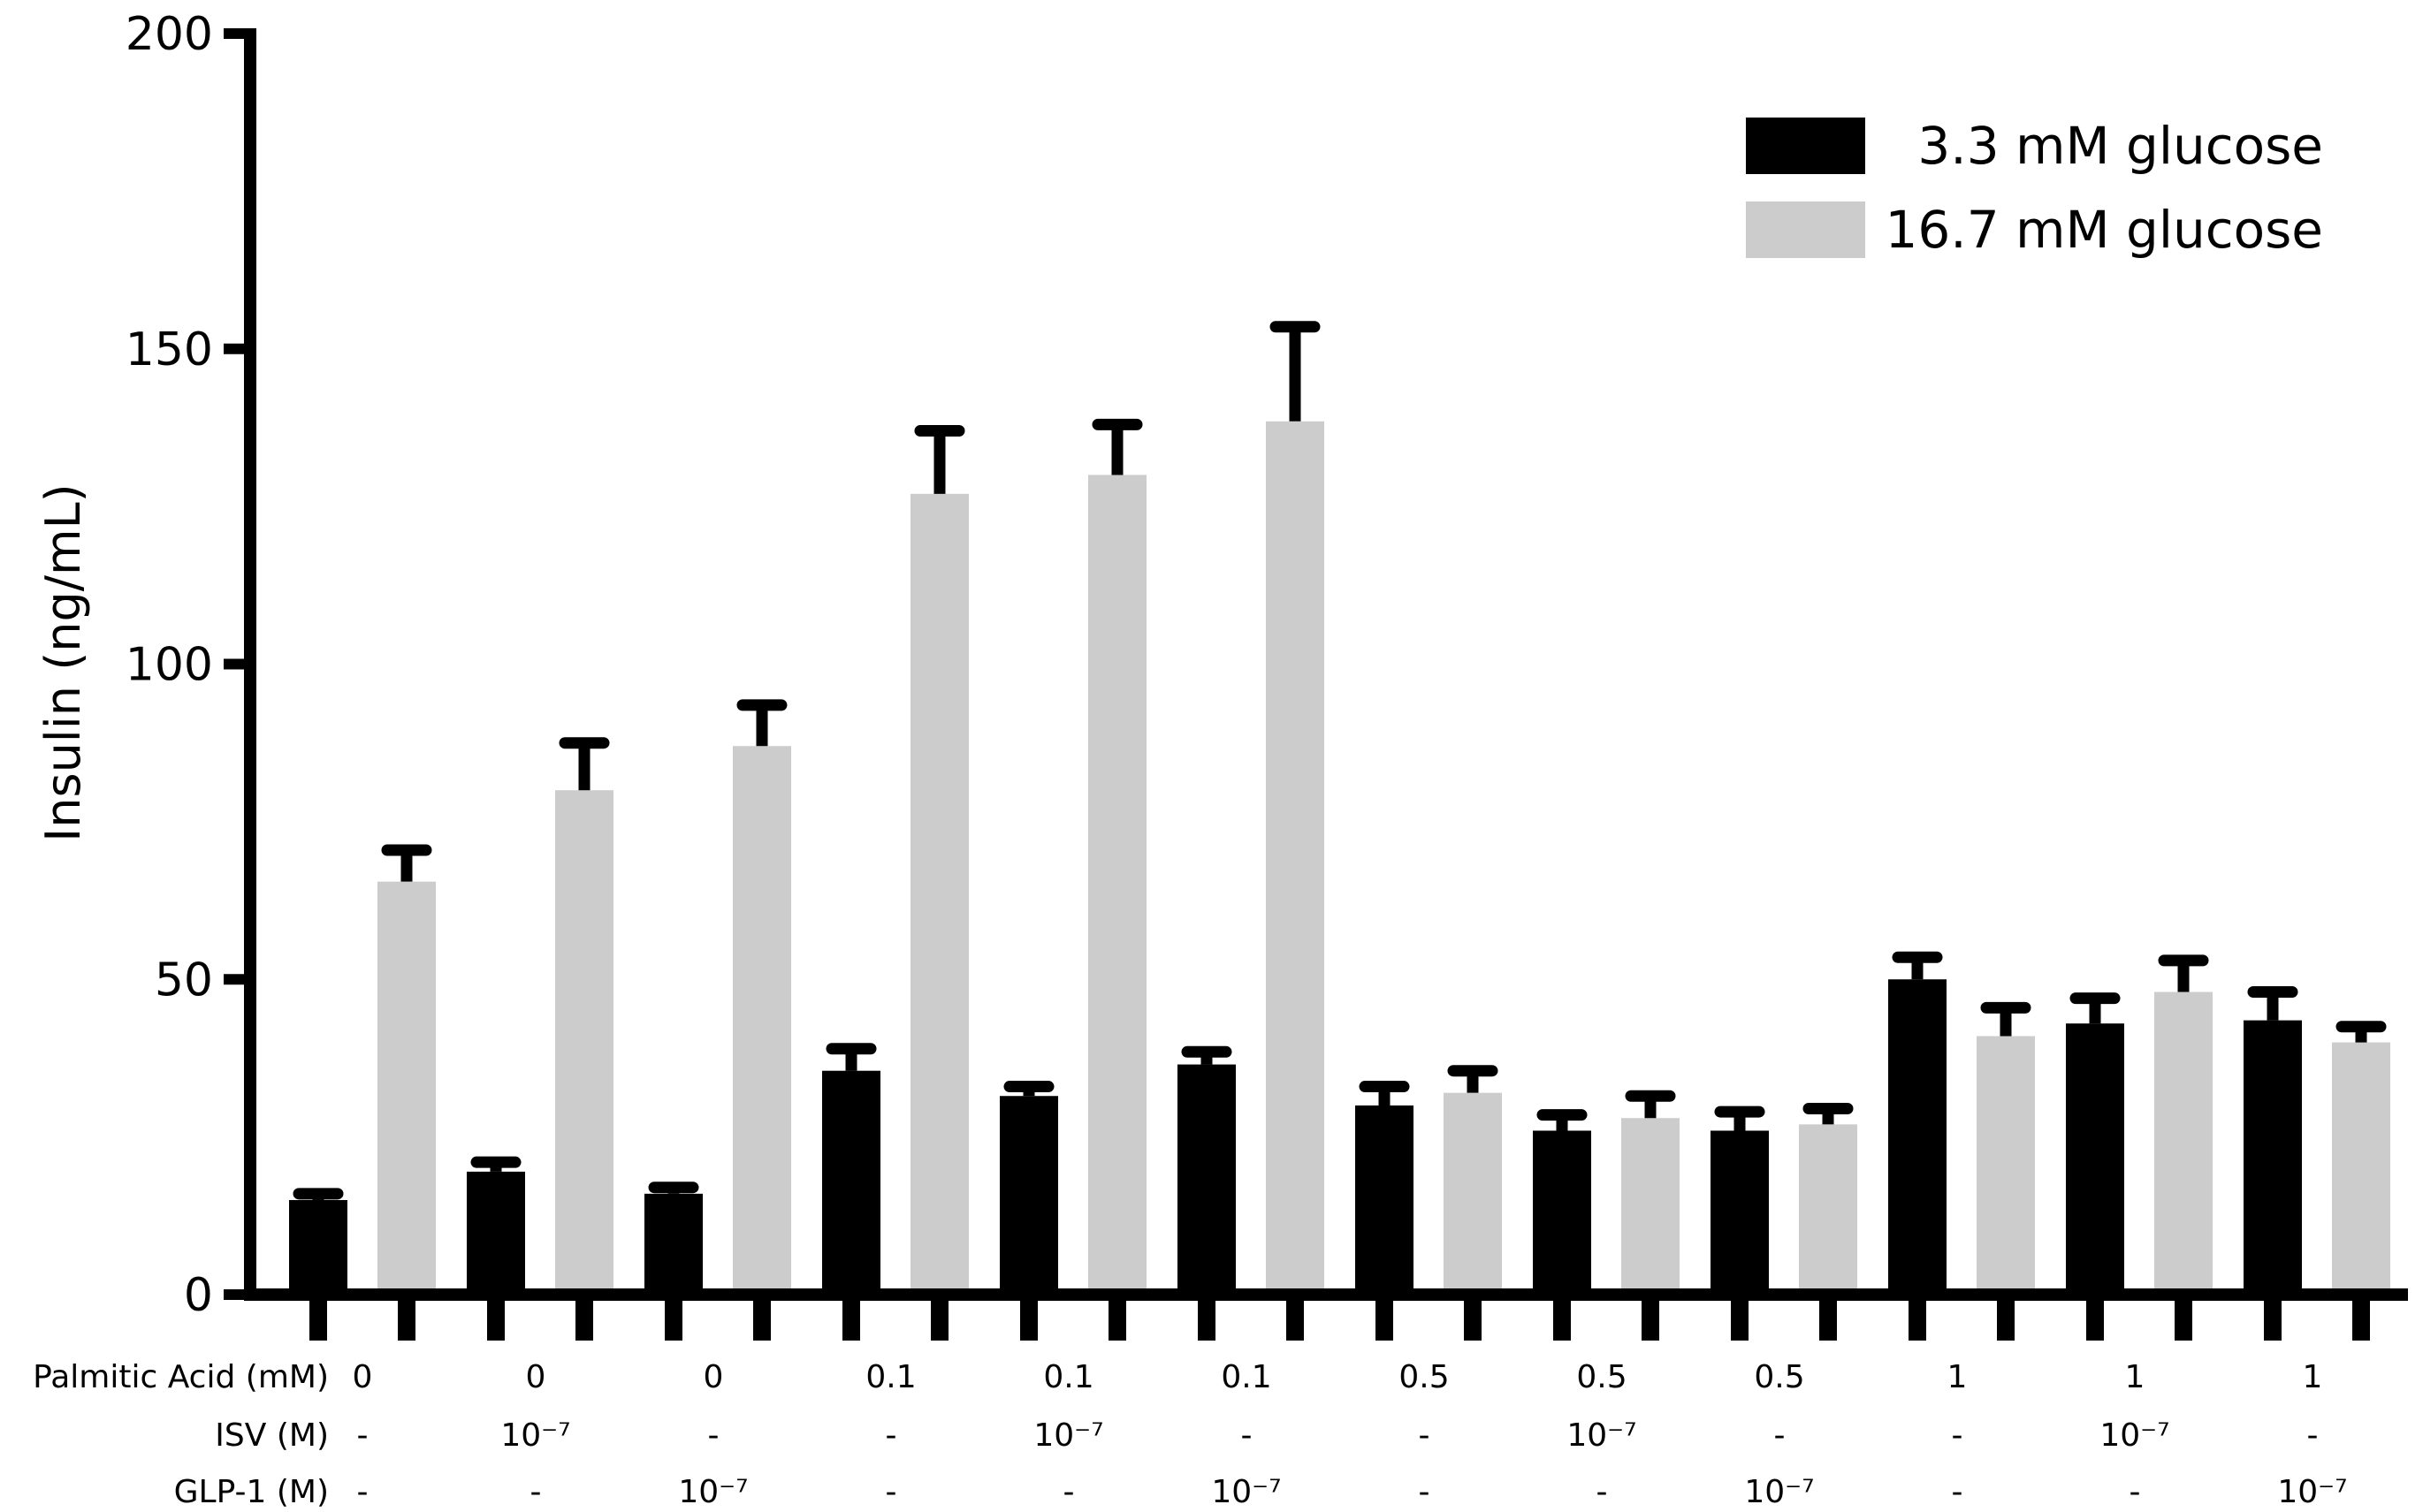 The width and height of the screenshot is (2423, 1512). I want to click on condition-value-r2-8: 10⁻⁷, so click(1601, 1435).